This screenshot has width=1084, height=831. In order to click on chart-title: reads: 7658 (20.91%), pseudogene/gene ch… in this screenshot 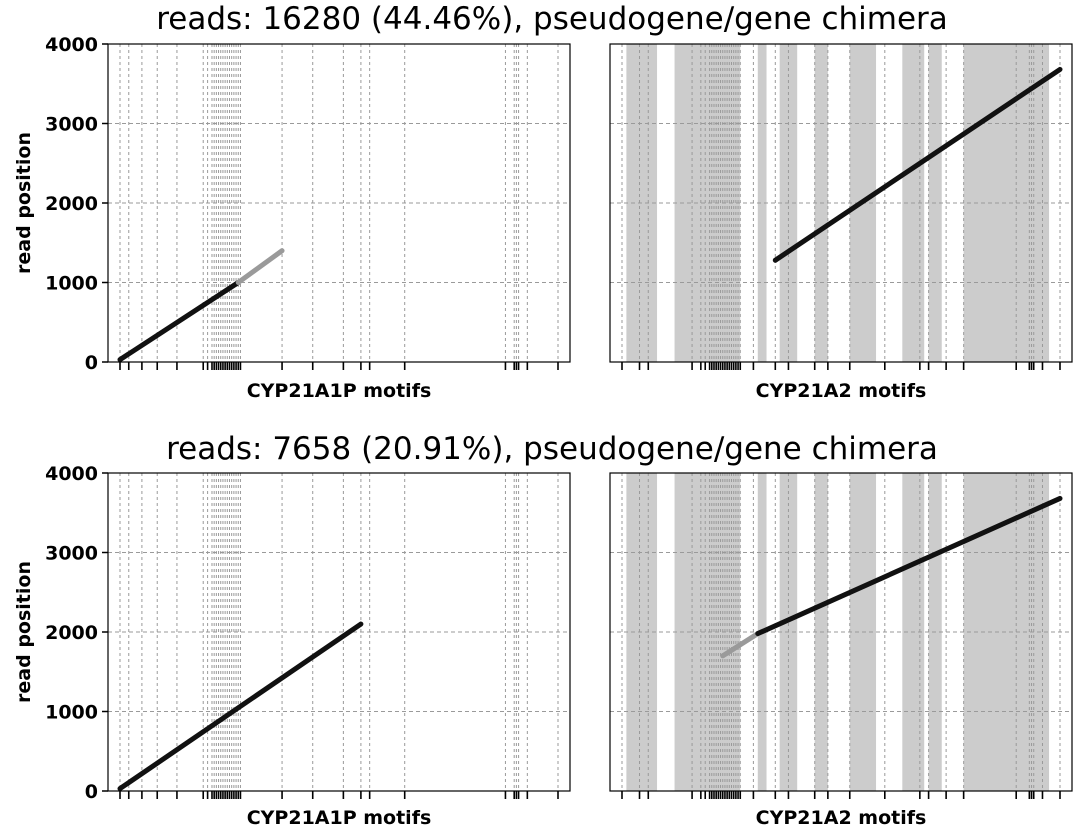, I will do `click(552, 449)`.